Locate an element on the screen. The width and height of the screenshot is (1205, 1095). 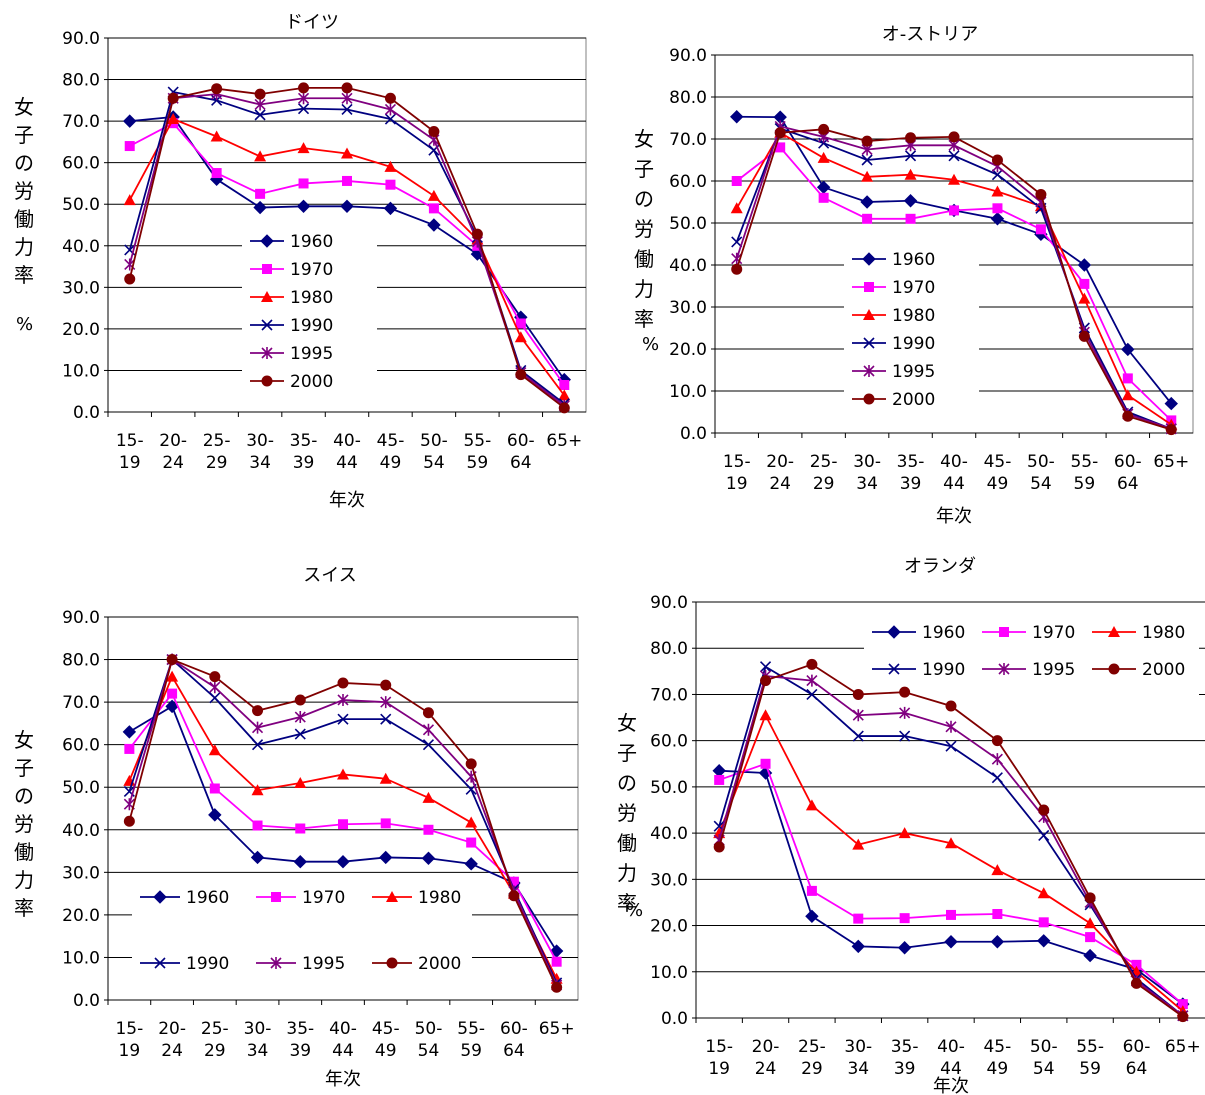
x-tick-label: 55-59 is located at coordinates (477, 452).